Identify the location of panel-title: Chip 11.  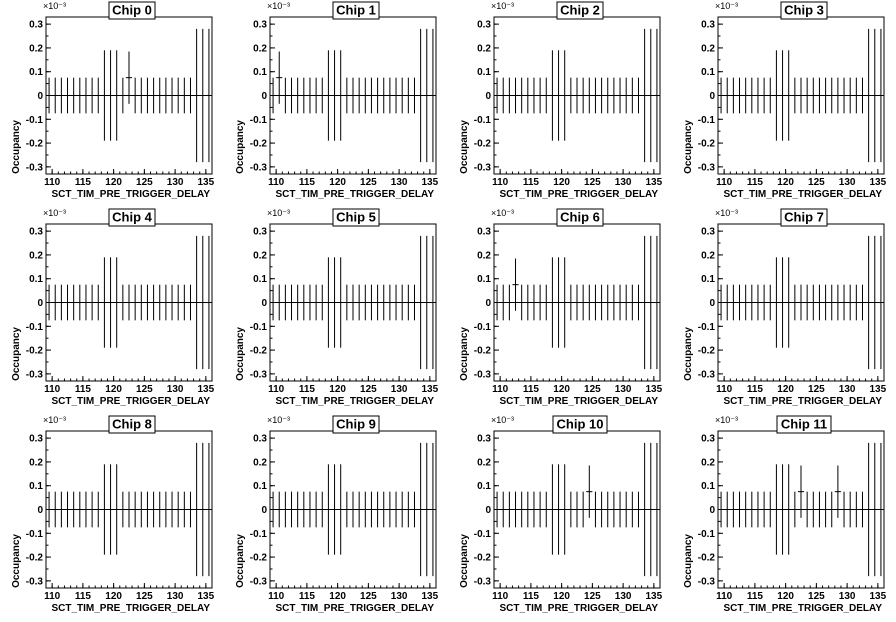
(804, 424).